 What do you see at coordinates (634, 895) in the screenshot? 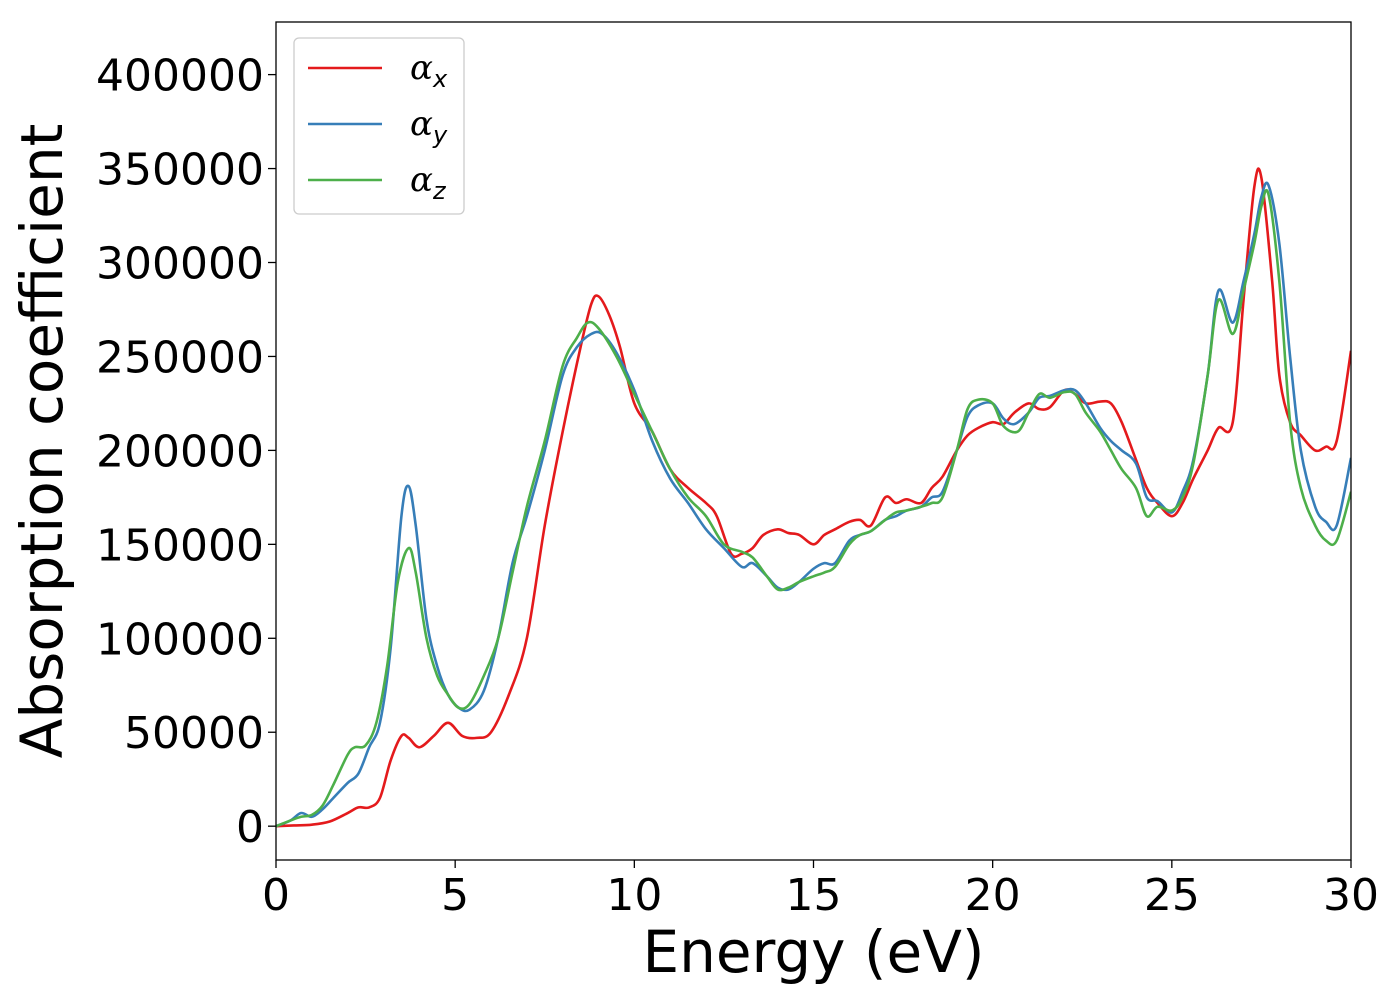
I see `x-tick-label: 10` at bounding box center [634, 895].